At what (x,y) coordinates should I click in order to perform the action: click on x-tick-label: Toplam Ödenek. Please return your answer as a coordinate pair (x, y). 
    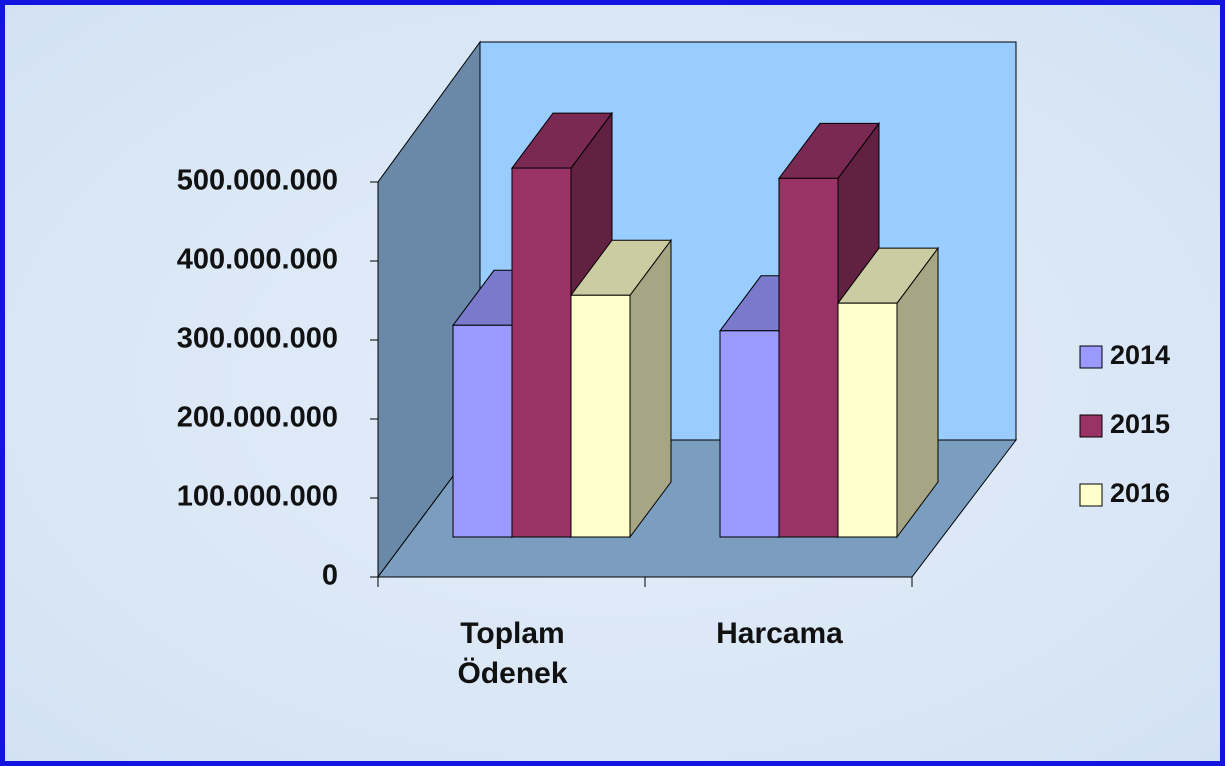
    Looking at the image, I should click on (512, 653).